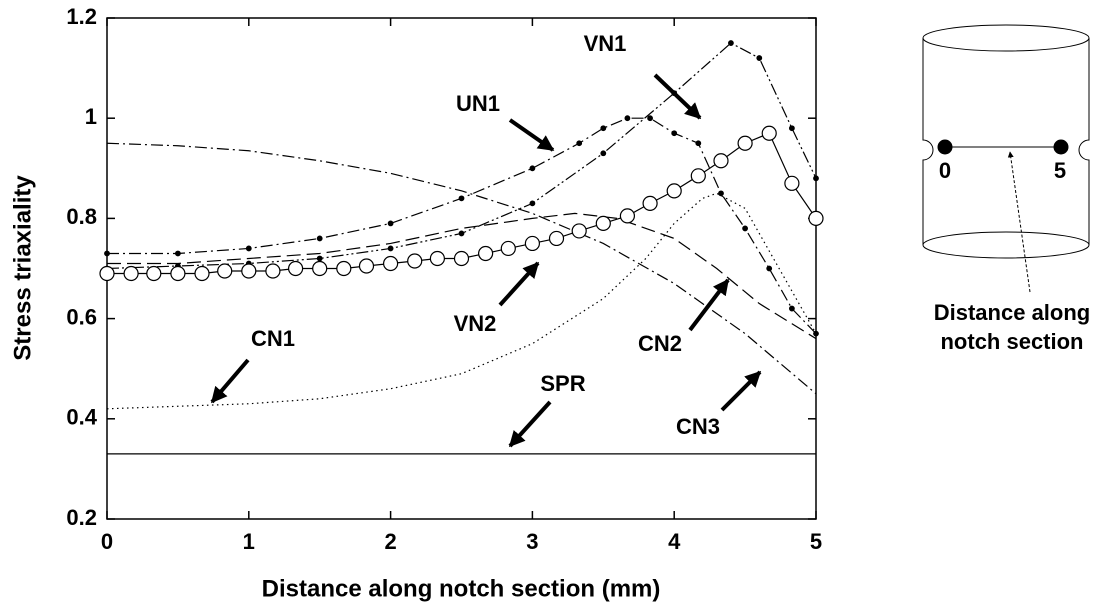  Describe the element at coordinates (478, 103) in the screenshot. I see `series-label: UN1` at that location.